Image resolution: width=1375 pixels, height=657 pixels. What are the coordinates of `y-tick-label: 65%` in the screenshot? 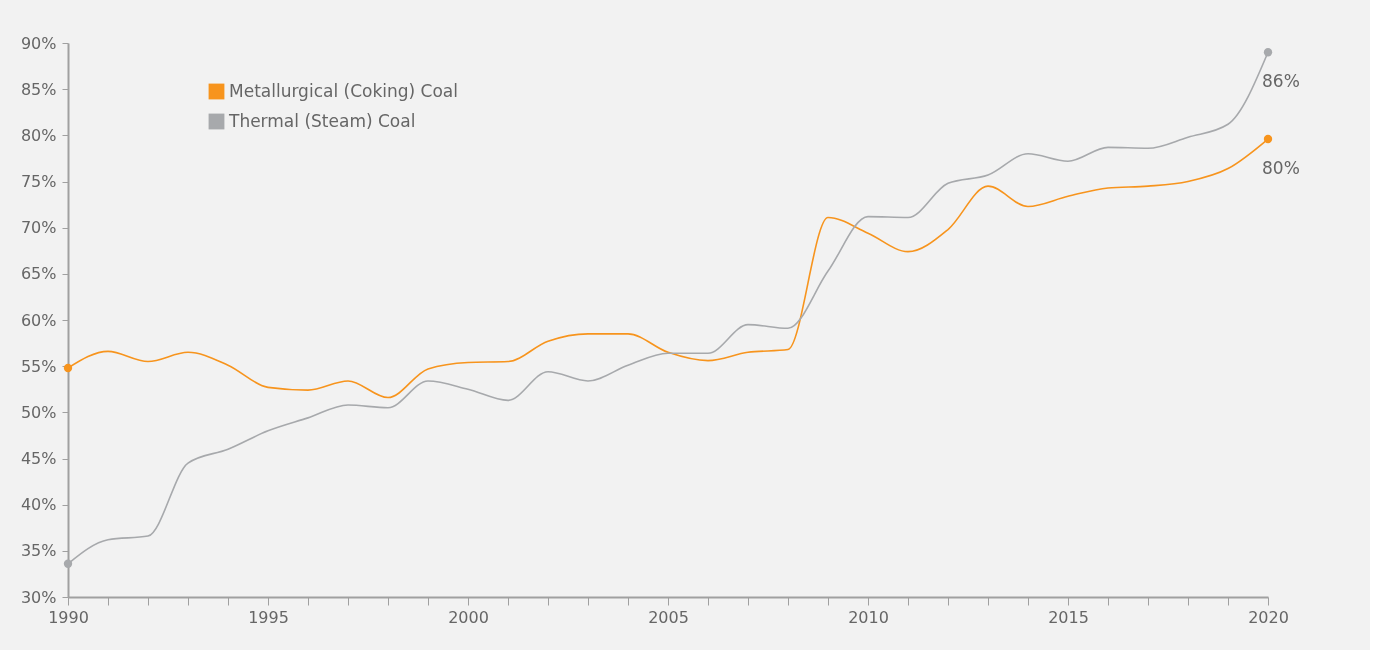 It's located at (38, 274).